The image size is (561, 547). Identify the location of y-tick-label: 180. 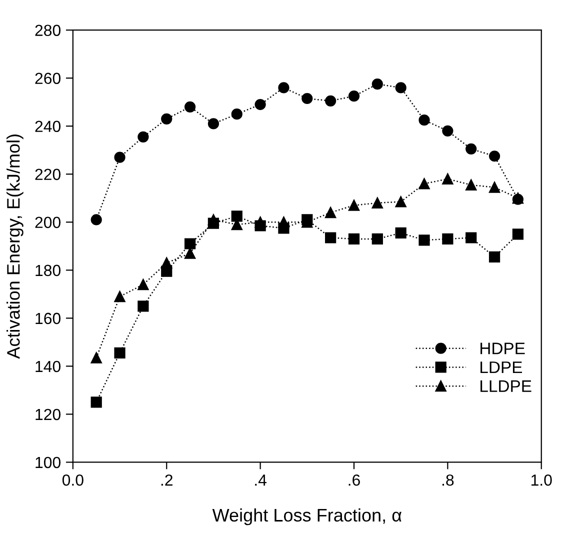
(48, 270).